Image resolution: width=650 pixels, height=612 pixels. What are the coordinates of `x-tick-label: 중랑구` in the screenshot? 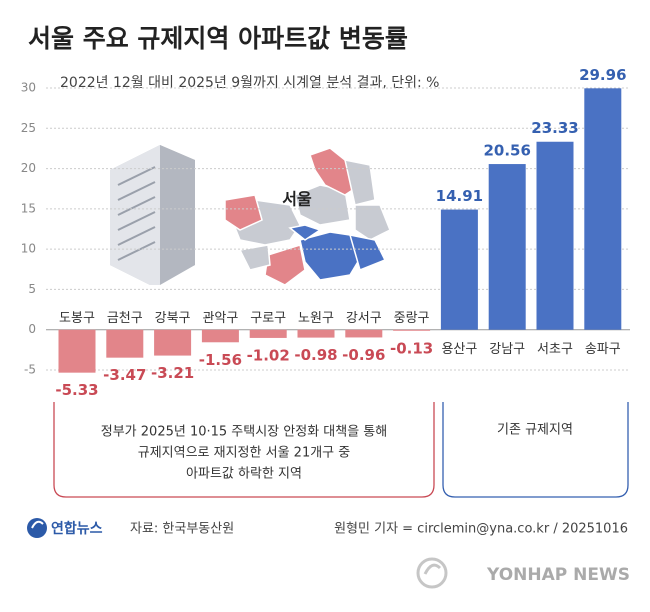 It's located at (412, 318).